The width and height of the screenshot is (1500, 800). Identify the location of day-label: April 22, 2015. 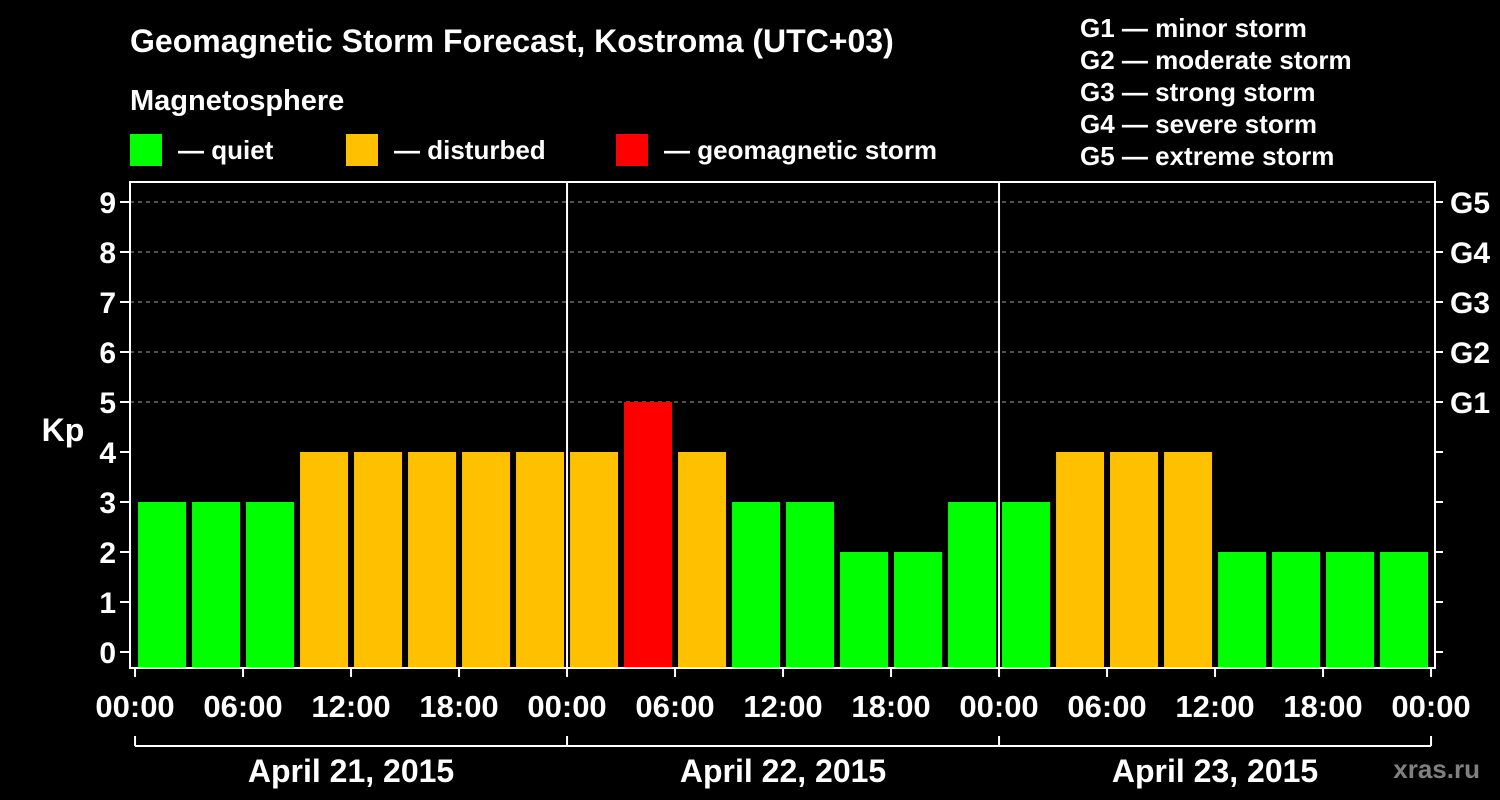
(783, 771).